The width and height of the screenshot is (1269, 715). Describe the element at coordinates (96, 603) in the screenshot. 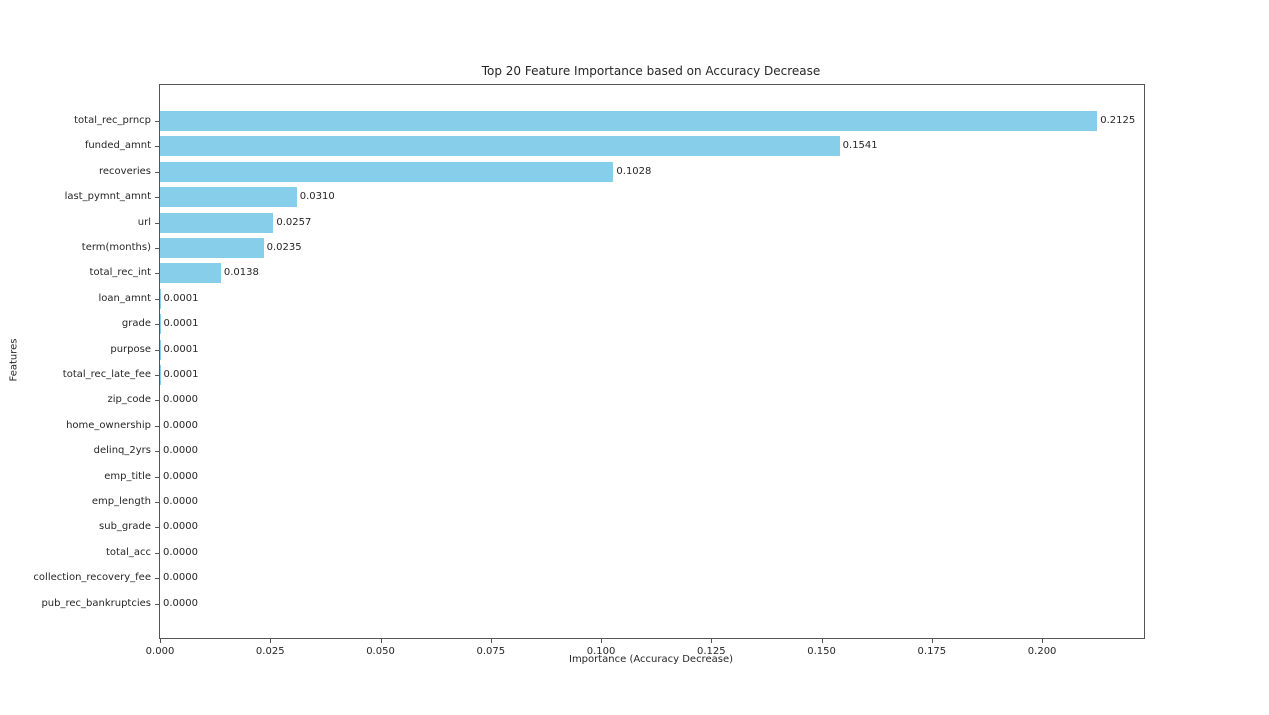

I see `y-tick-label-pub_rec_bankruptcies: pub_rec_bankruptcies` at that location.